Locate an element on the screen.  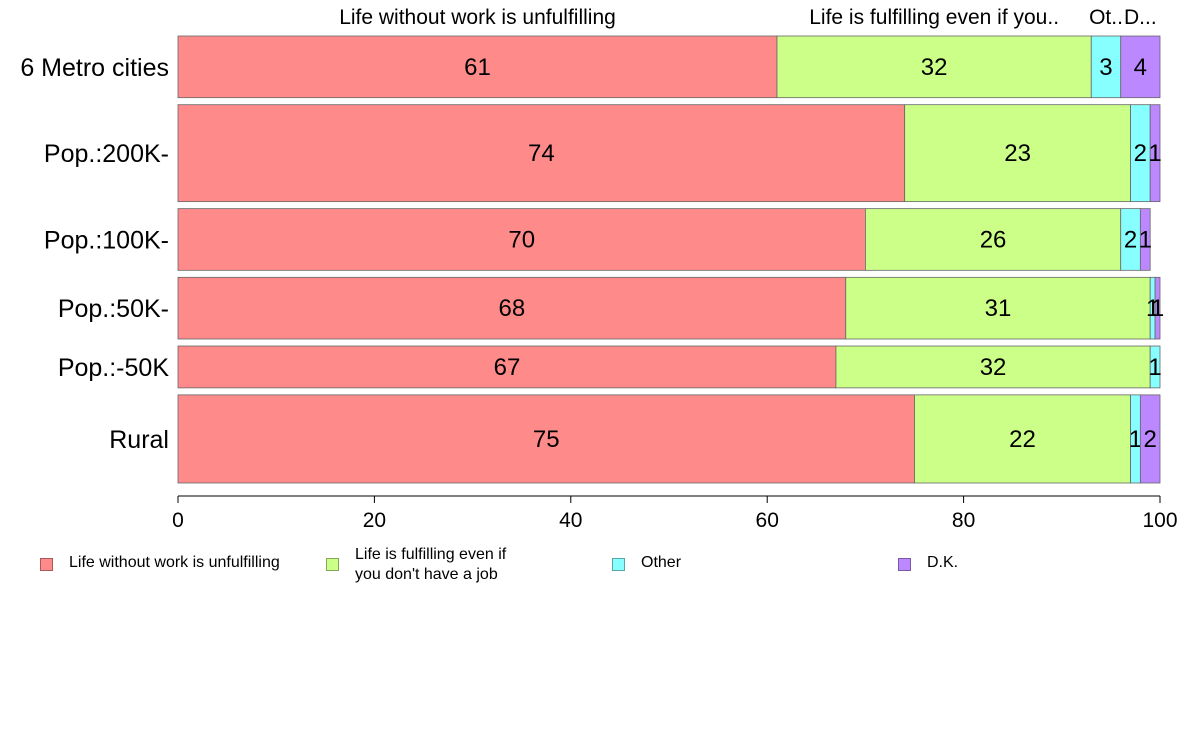
legend-label: Other is located at coordinates (661, 562).